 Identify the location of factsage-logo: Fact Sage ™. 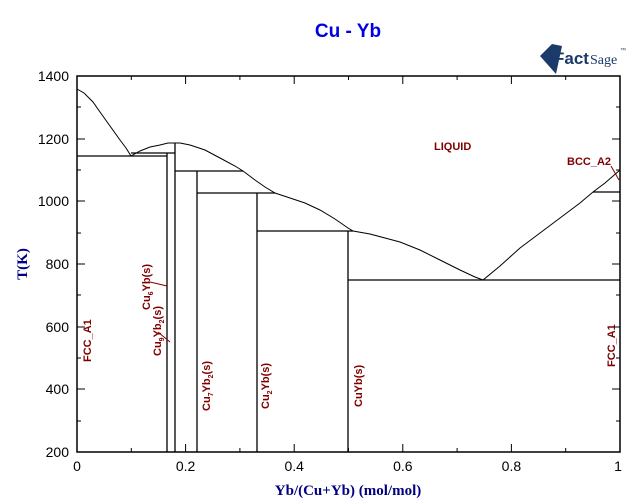
(583, 59).